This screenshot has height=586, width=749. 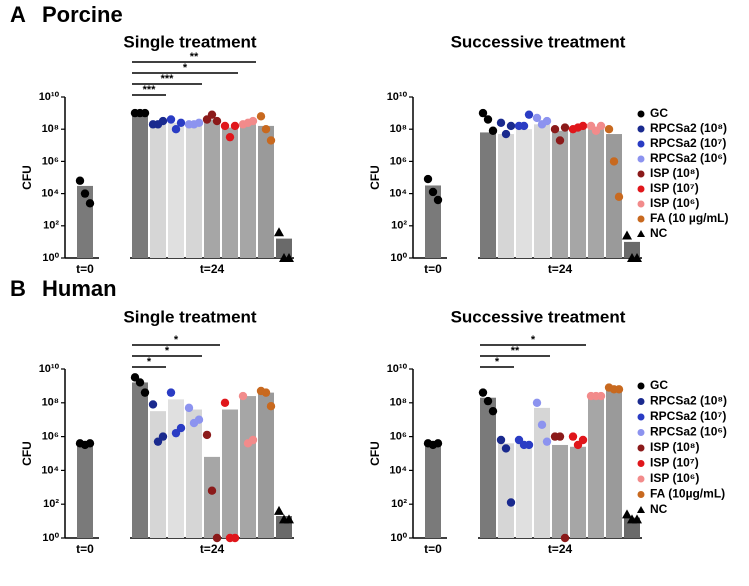 I want to click on legend-label: RPCSa2 (10⁷), so click(x=688, y=416).